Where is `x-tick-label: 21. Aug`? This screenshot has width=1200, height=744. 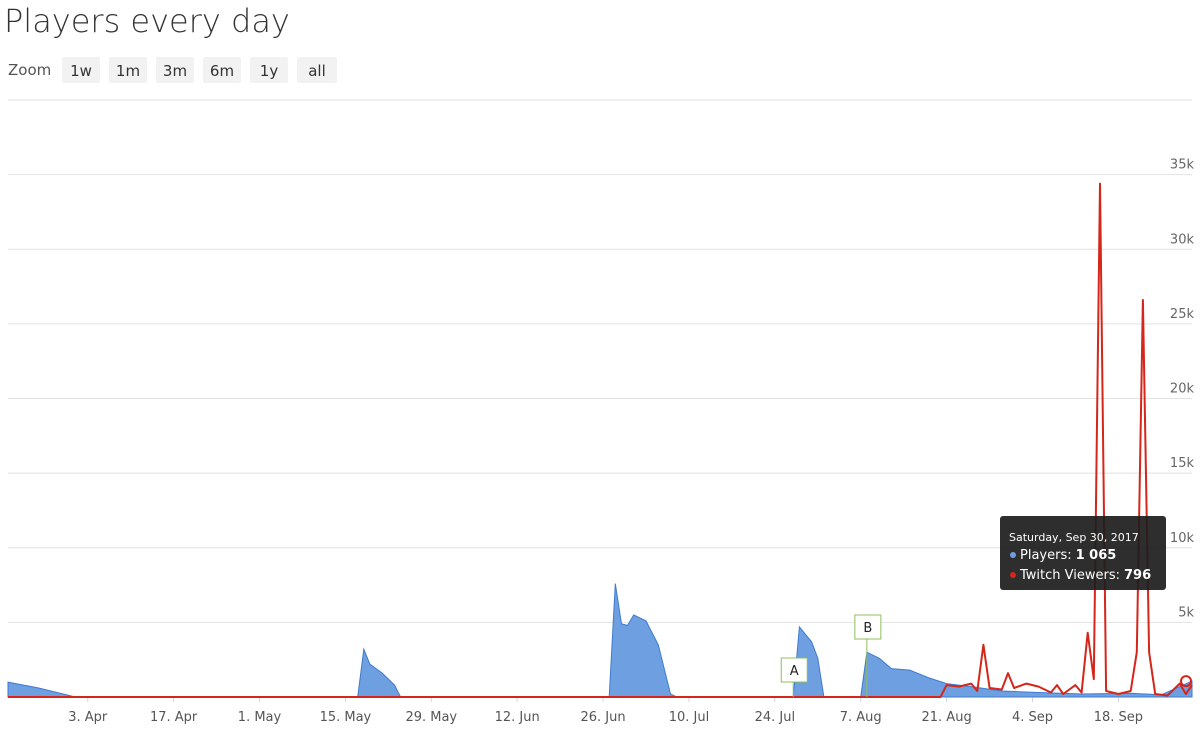 x-tick-label: 21. Aug is located at coordinates (947, 717).